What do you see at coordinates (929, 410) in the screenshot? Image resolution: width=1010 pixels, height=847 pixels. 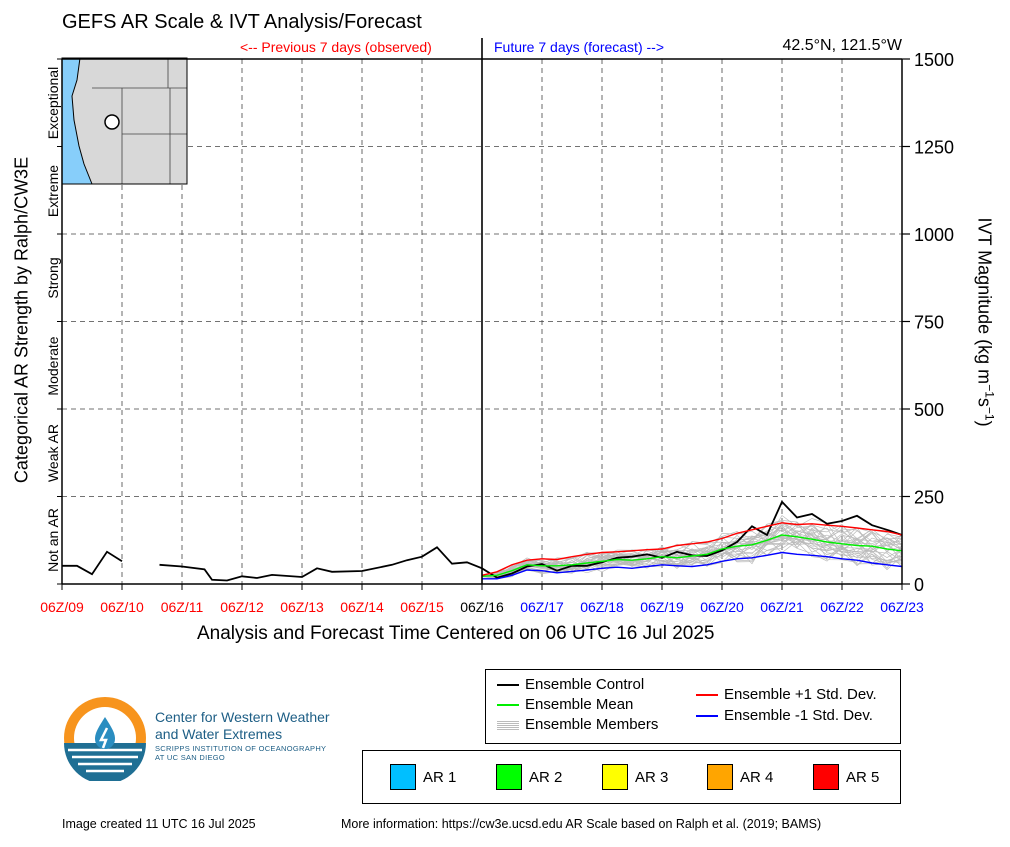 I see `y-tick-label: 500` at bounding box center [929, 410].